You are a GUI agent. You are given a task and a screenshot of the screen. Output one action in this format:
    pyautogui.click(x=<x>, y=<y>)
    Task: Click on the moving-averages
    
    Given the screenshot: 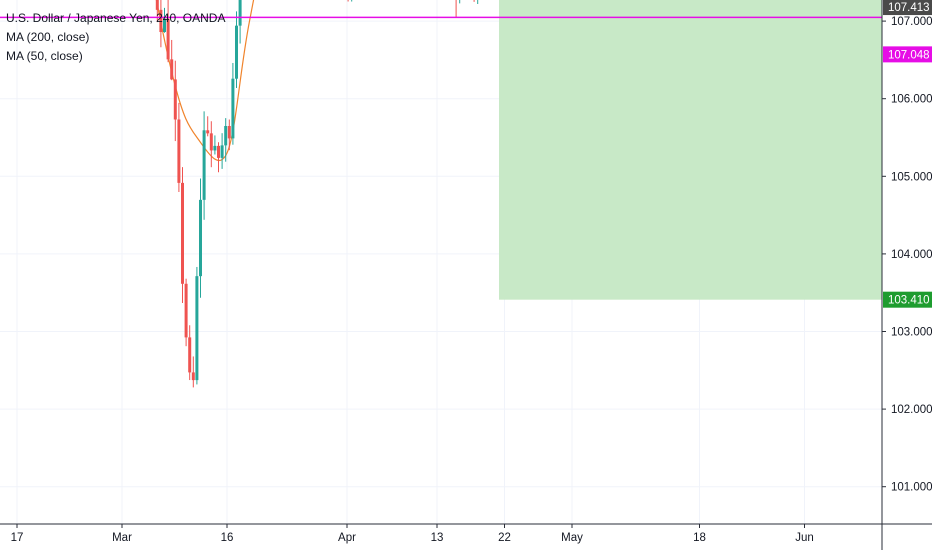 What is the action you would take?
    pyautogui.click(x=205, y=81)
    